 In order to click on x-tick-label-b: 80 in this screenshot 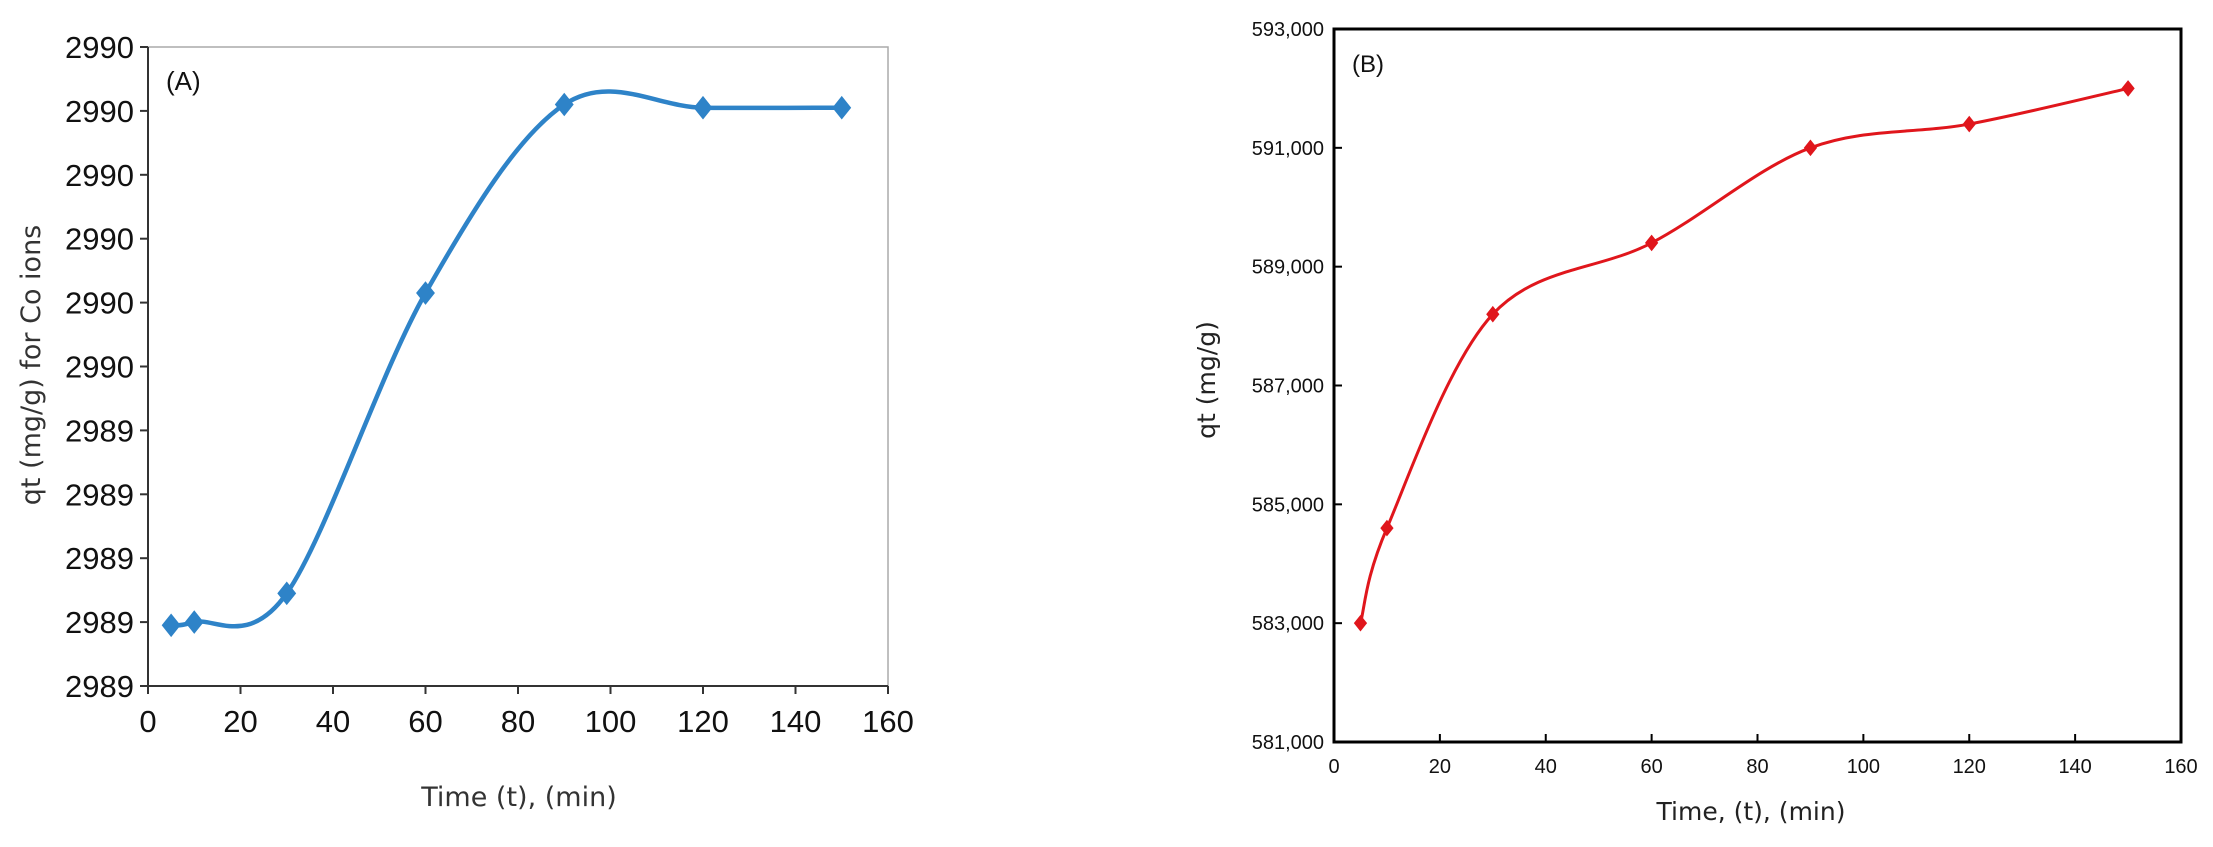, I will do `click(1757, 767)`.